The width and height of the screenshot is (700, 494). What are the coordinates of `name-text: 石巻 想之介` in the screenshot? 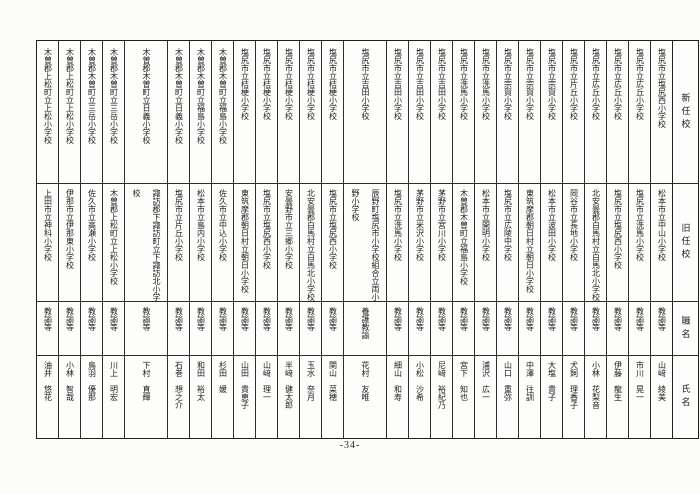 It's located at (179, 385).